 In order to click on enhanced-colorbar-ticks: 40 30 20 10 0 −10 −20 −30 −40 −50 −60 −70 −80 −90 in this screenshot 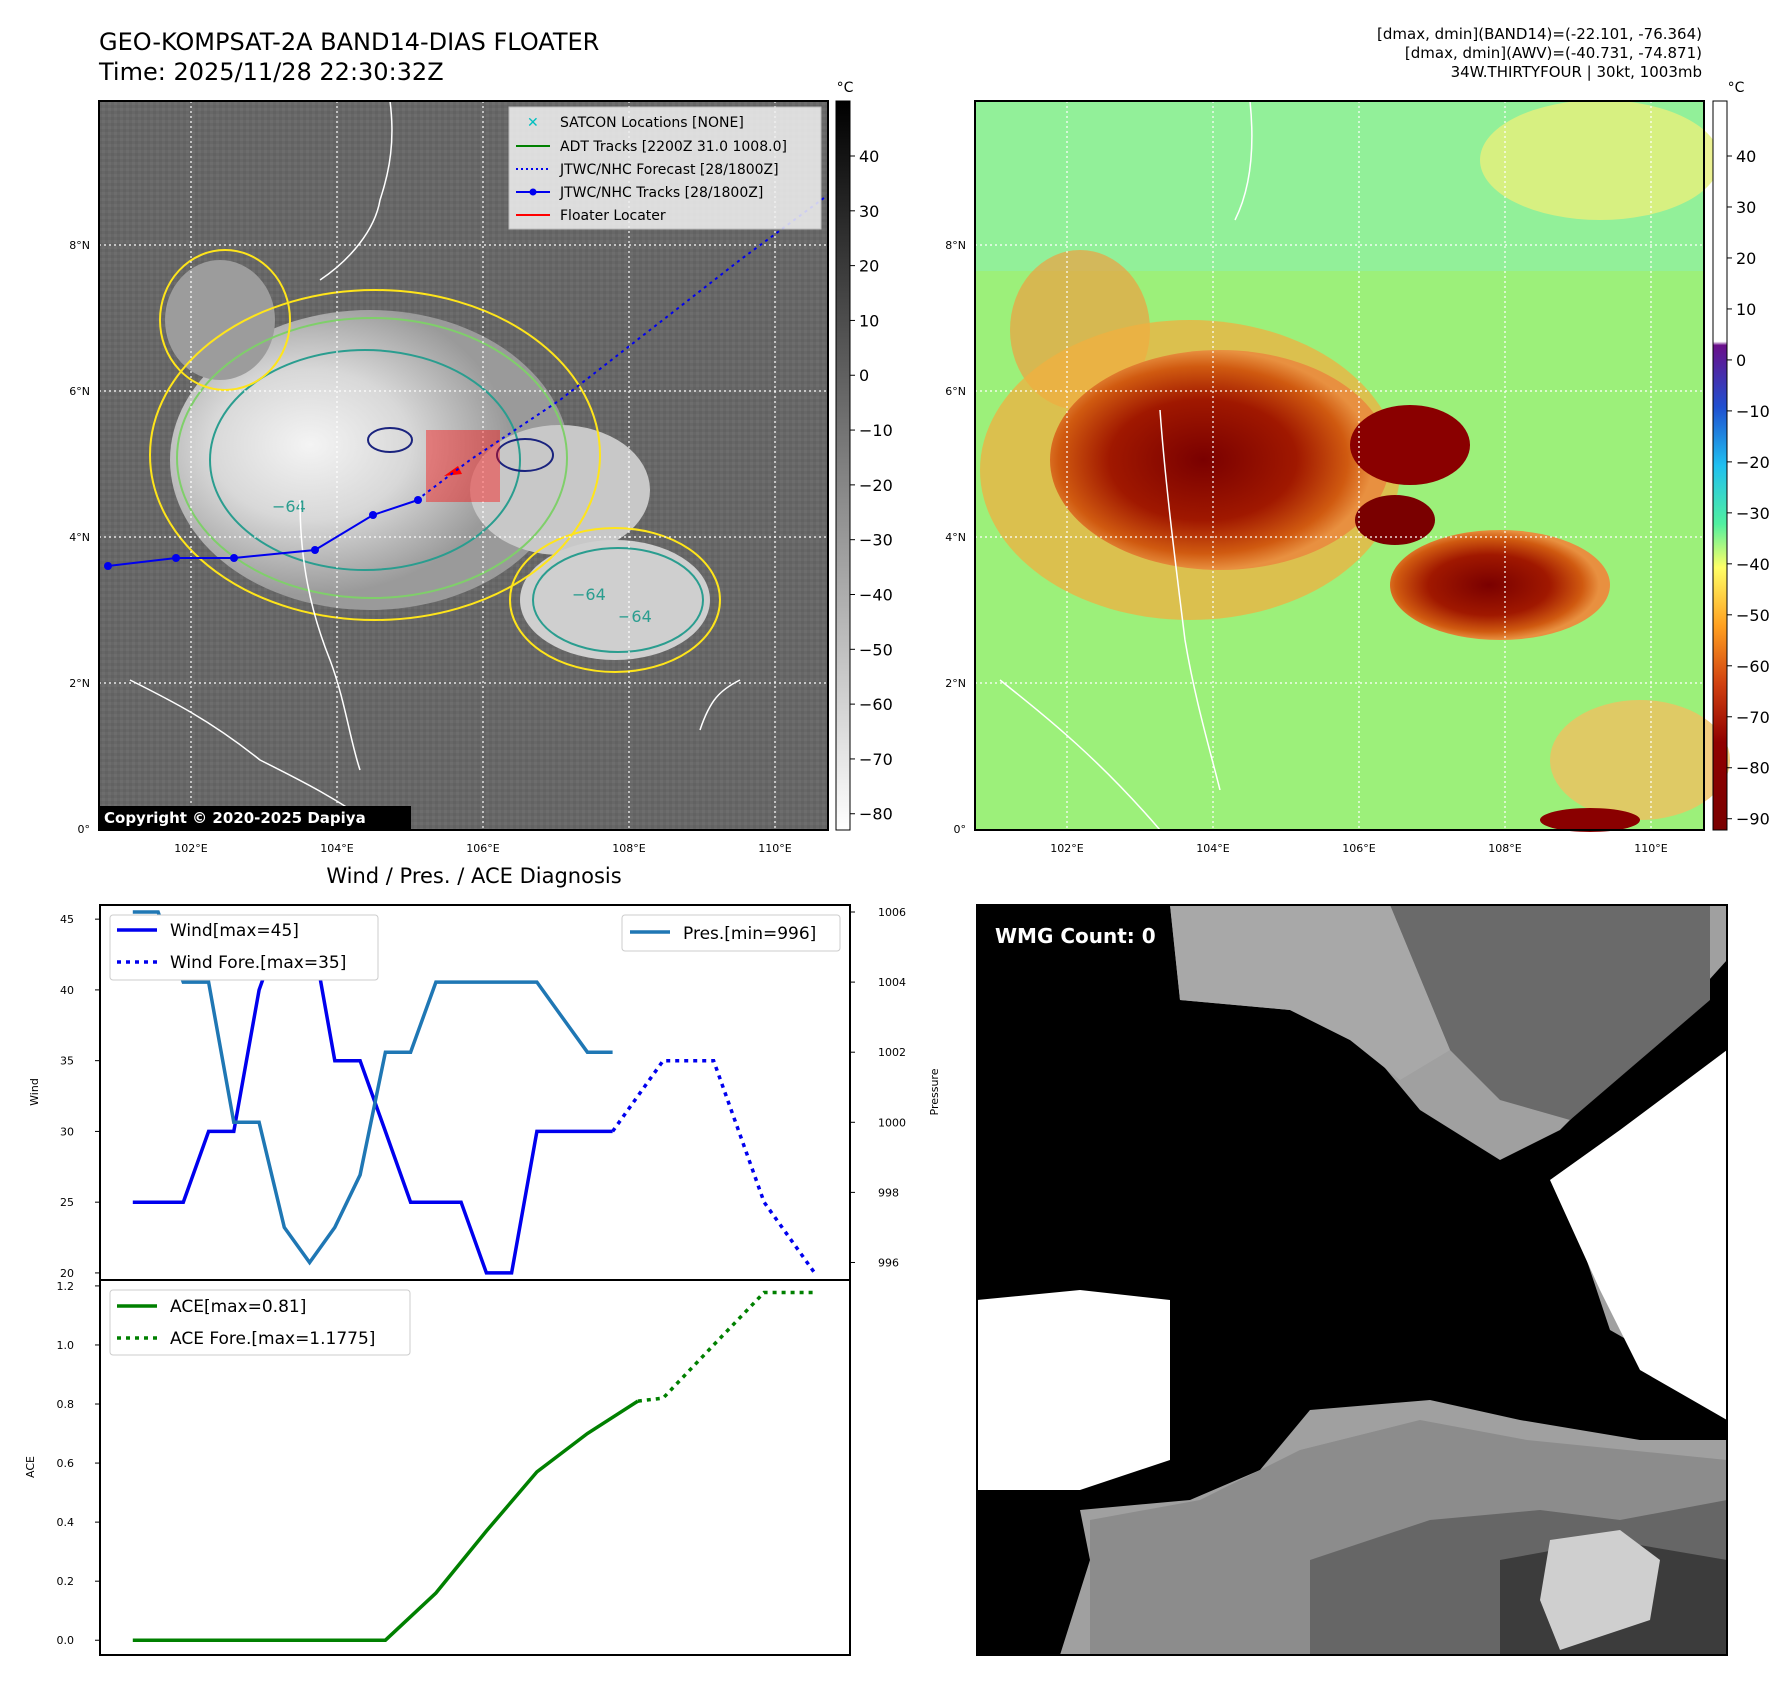, I will do `click(1748, 488)`.